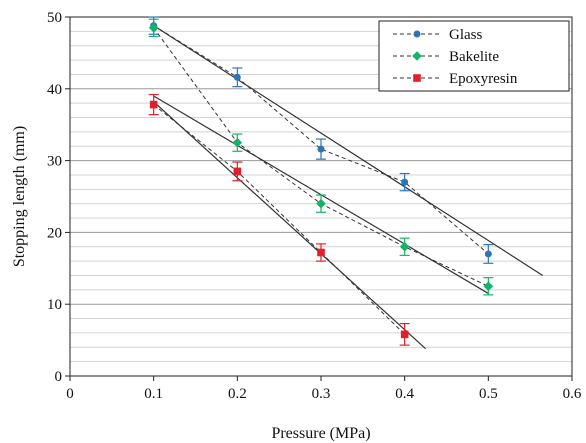 This screenshot has height=443, width=586. Describe the element at coordinates (320, 433) in the screenshot. I see `x-axis-title: Pressure (MPa)` at that location.